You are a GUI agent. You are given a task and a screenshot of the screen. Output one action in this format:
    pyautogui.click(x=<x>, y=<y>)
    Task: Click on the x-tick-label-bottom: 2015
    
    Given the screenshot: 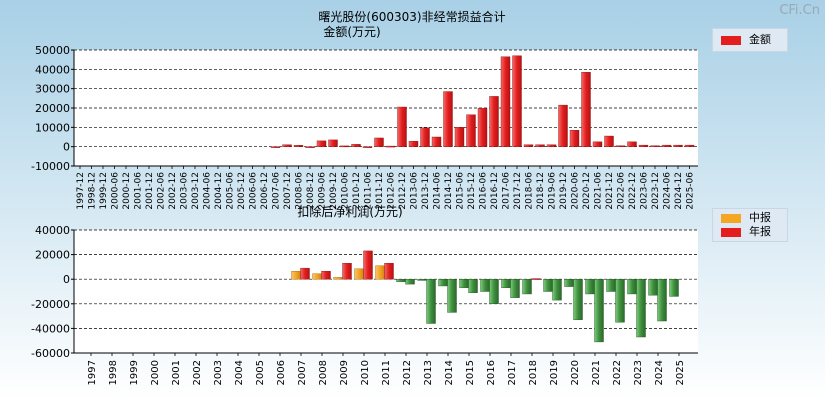 What is the action you would take?
    pyautogui.click(x=470, y=372)
    